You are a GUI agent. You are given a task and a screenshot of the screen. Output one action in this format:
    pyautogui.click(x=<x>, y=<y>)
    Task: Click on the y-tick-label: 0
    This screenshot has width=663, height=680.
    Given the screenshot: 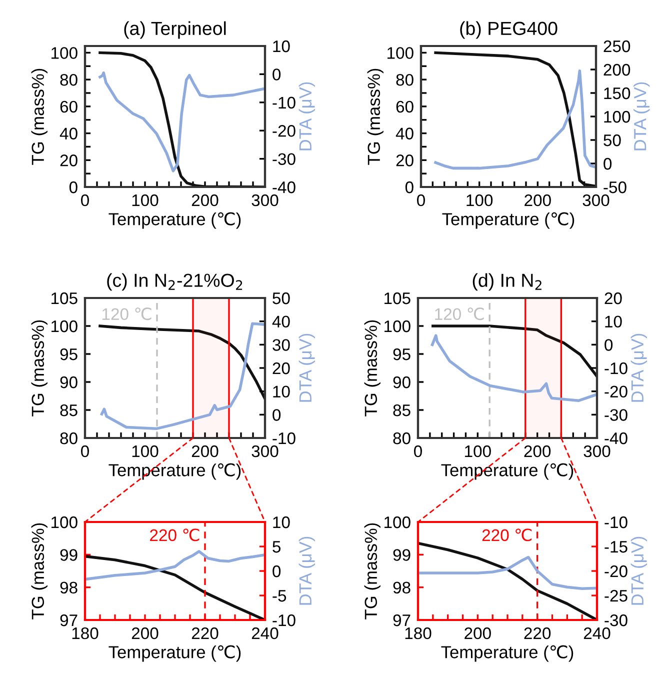 What is the action you would take?
    pyautogui.click(x=73, y=187)
    